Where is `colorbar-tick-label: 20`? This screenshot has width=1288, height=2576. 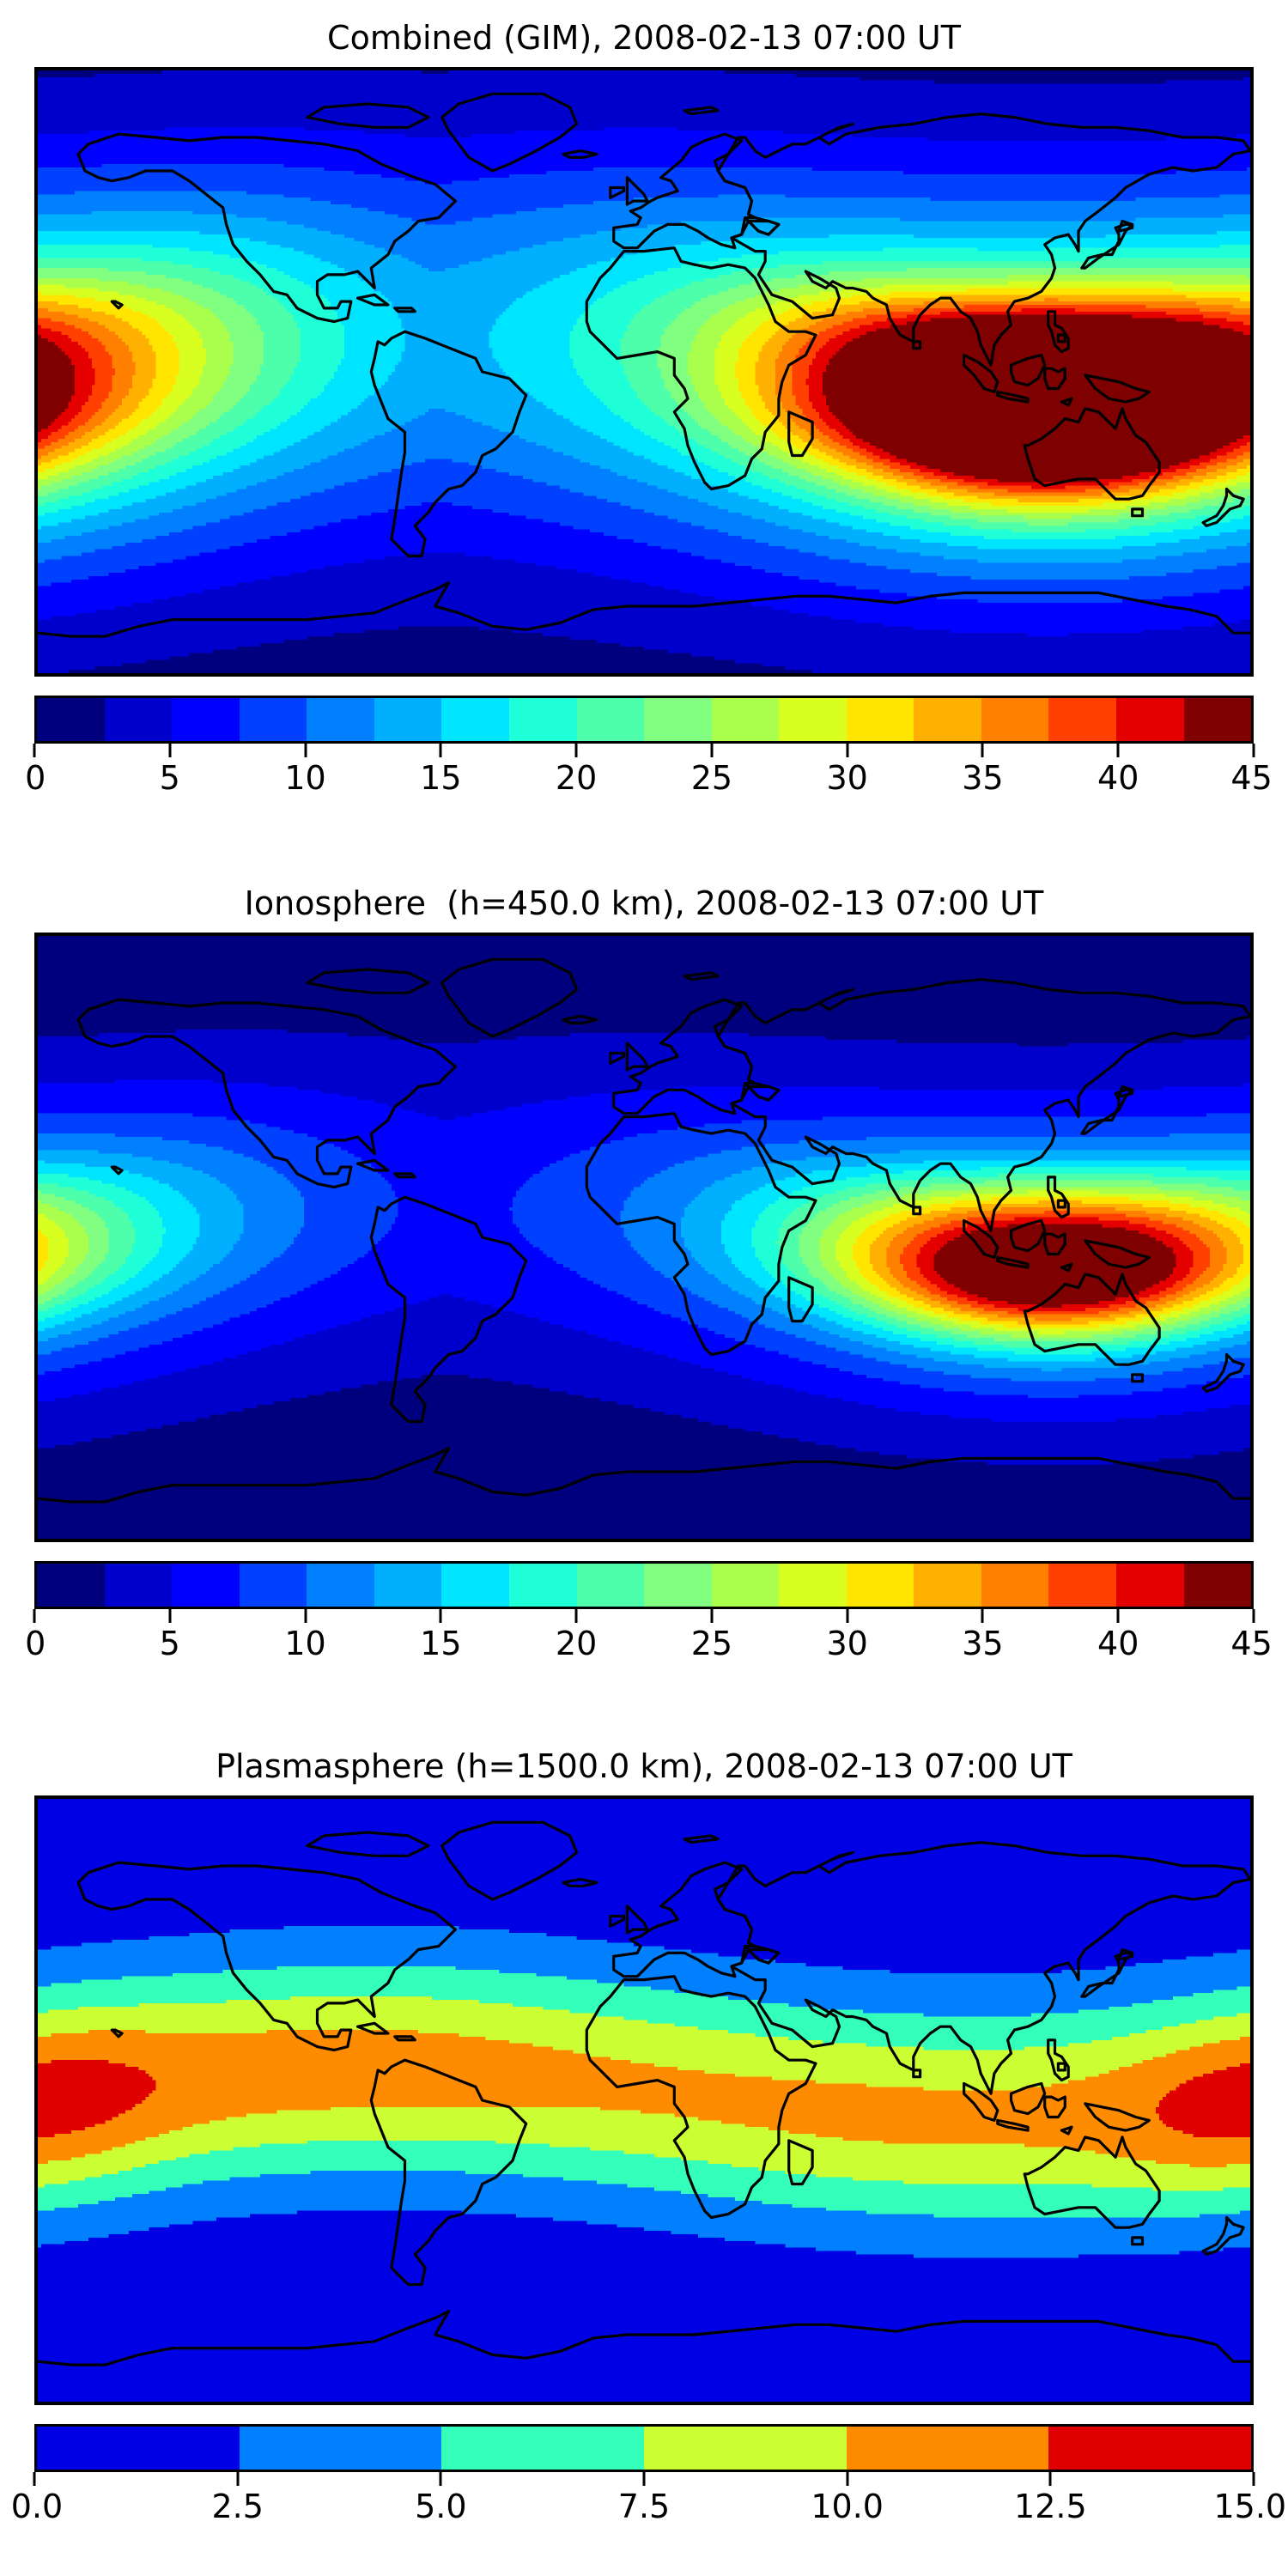
colorbar-tick-label: 20 is located at coordinates (576, 1643).